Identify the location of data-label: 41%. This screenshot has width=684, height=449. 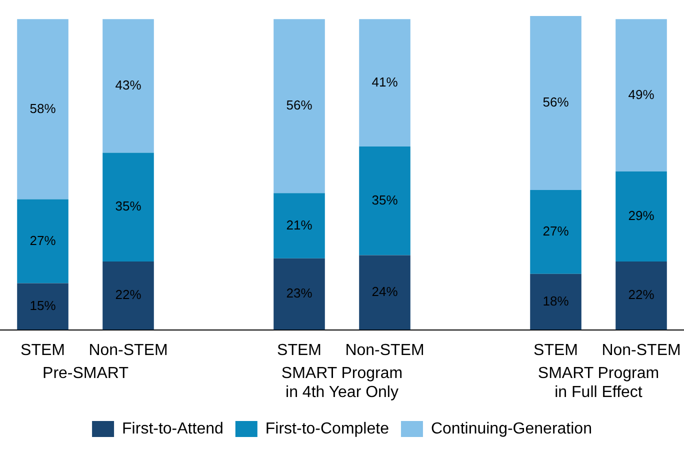
(385, 82).